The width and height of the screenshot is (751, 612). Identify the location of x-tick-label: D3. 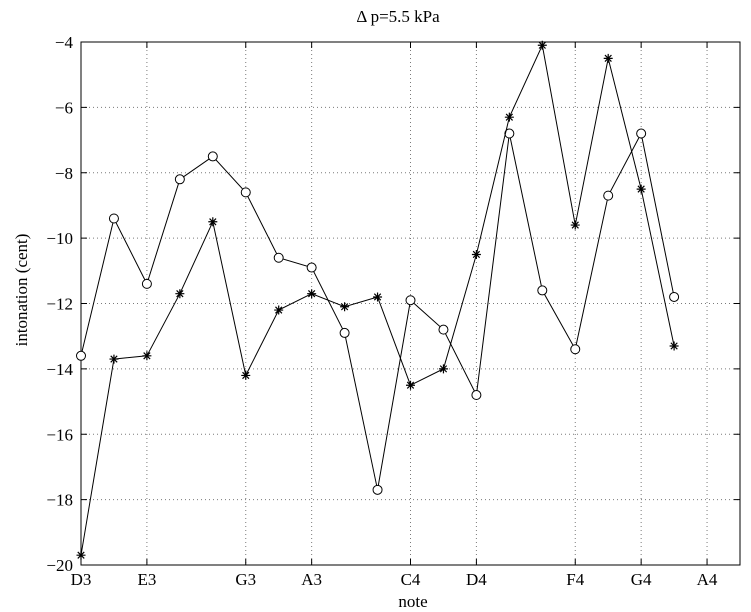
(81, 579).